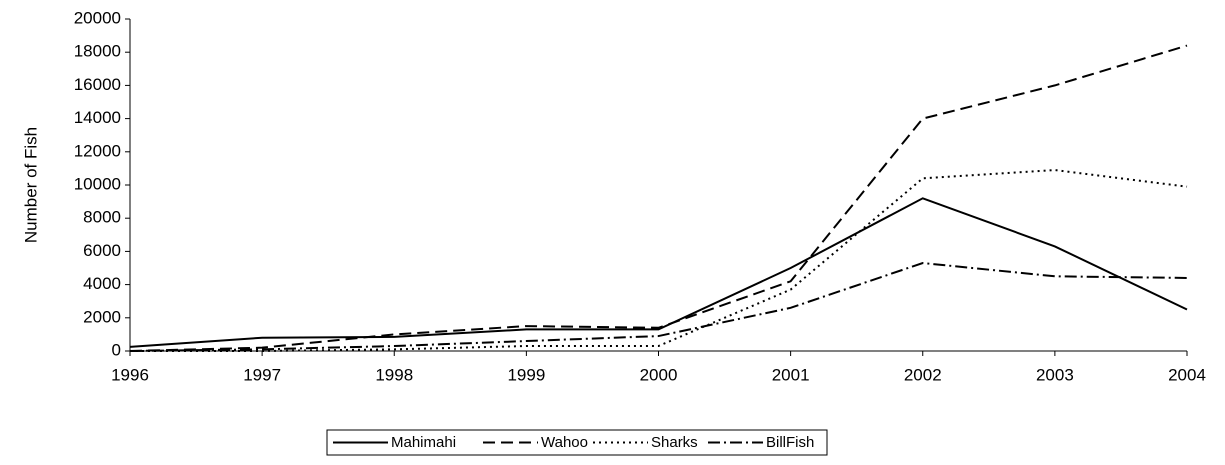  I want to click on y-axis-label: Number of Fish, so click(30, 185).